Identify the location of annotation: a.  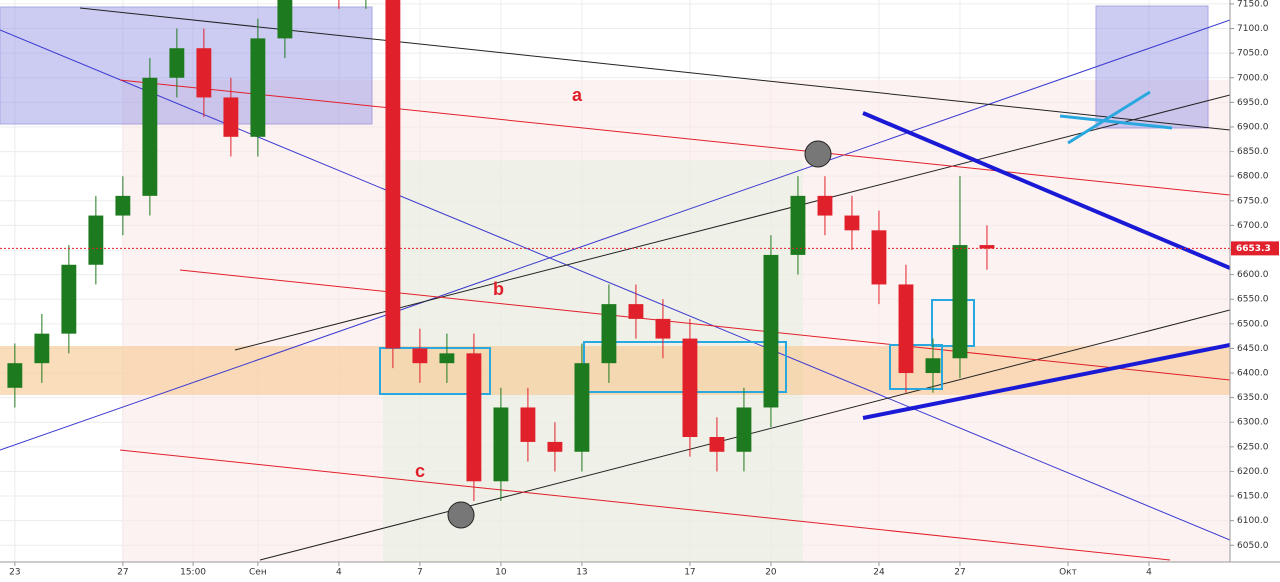
(577, 95).